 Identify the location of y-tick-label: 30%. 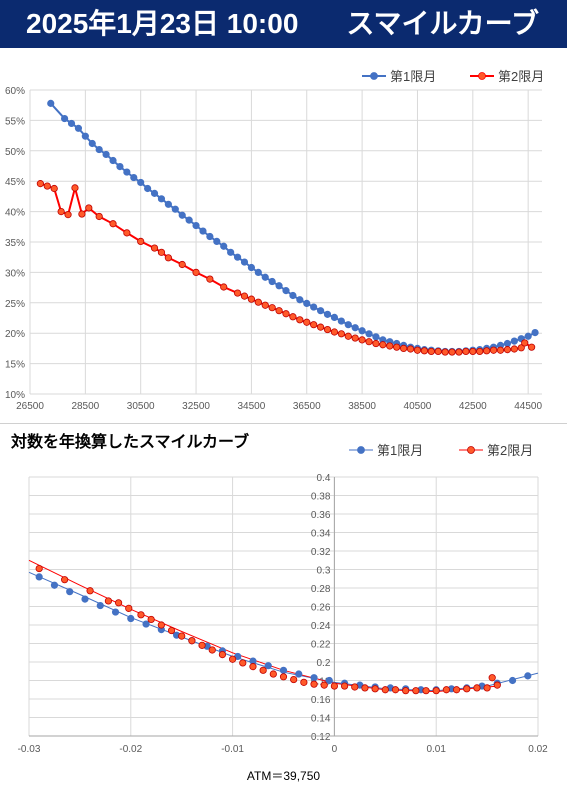
(15, 273).